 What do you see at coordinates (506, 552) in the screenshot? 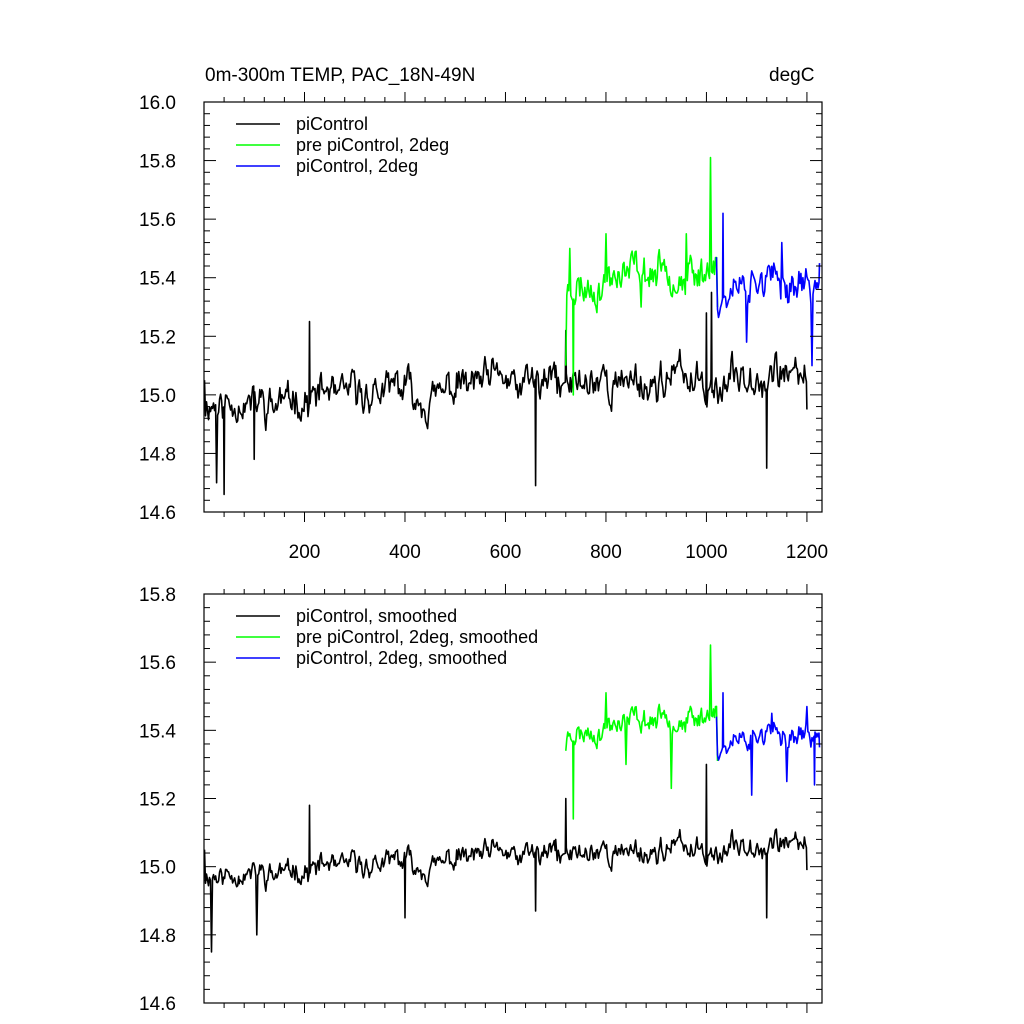
I see `x-tick-label: 600` at bounding box center [506, 552].